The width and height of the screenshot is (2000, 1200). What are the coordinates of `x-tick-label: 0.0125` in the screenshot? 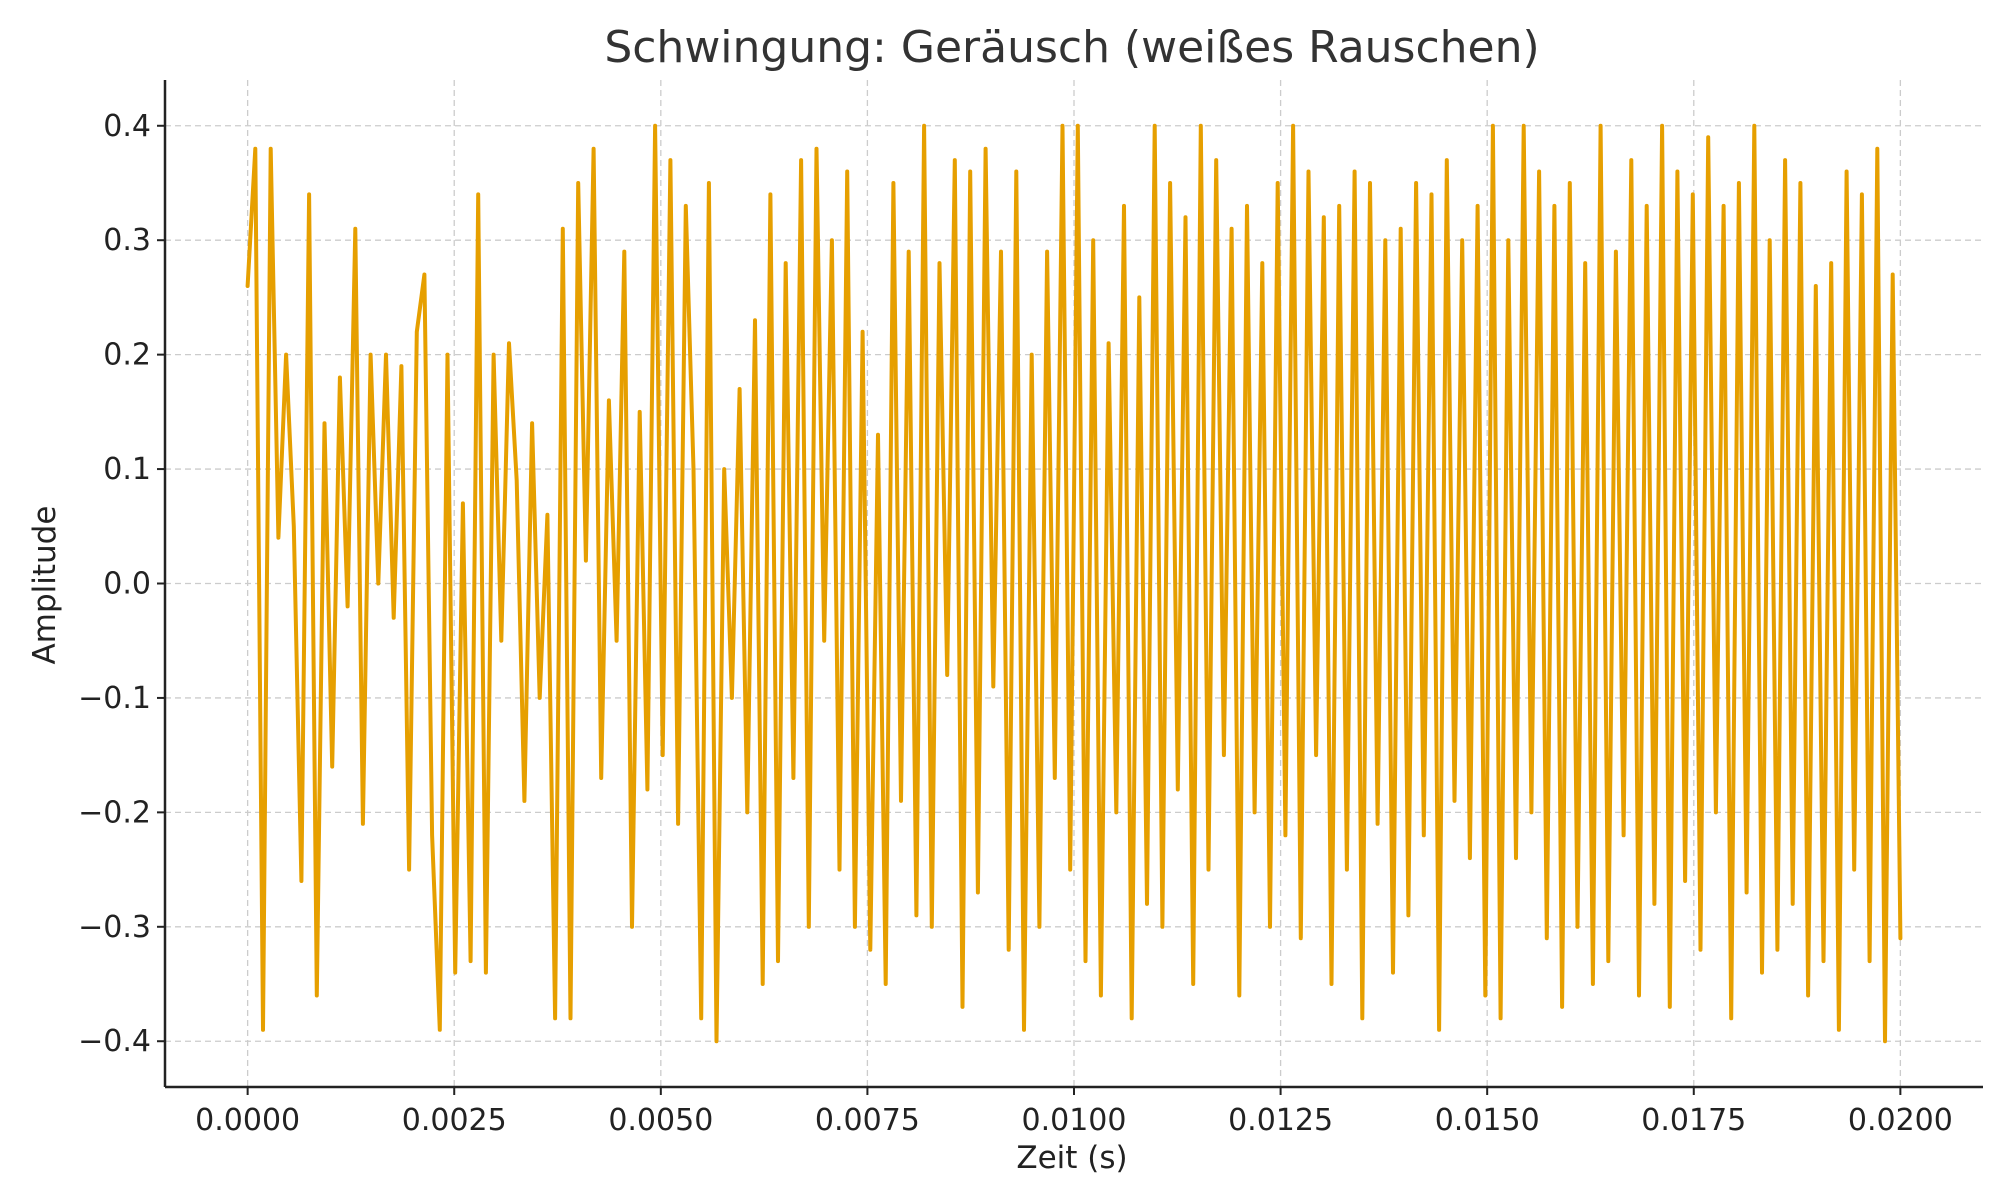 It's located at (1280, 1120).